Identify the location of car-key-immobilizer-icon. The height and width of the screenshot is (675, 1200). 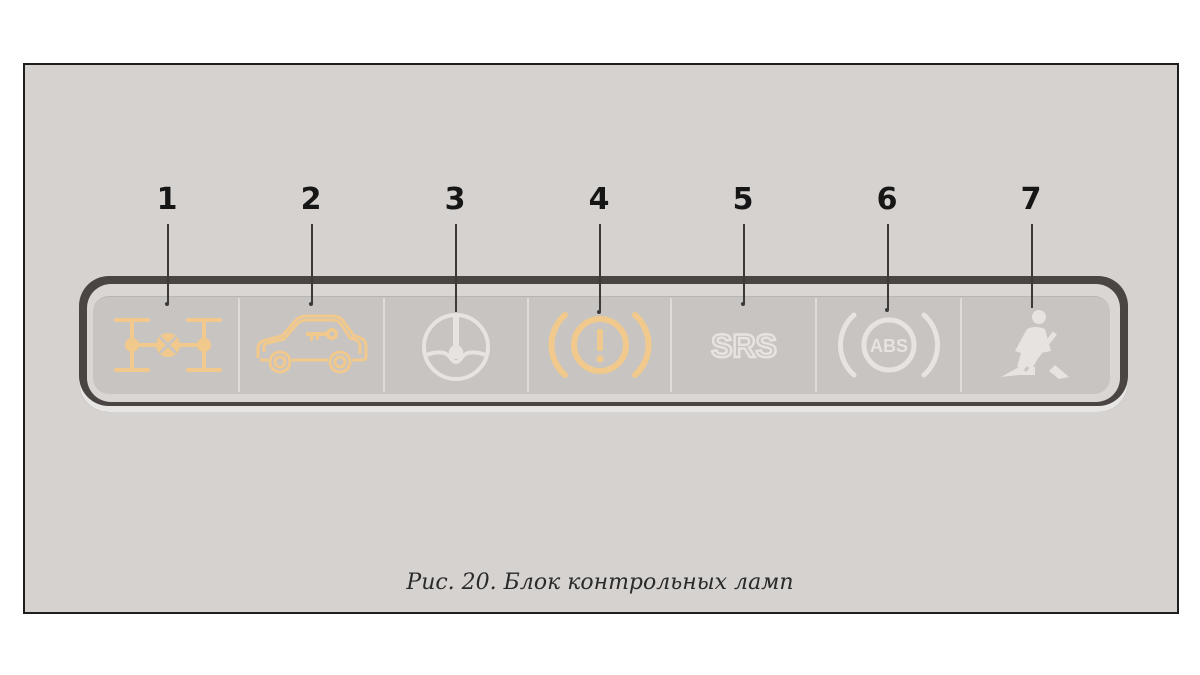
(311, 344).